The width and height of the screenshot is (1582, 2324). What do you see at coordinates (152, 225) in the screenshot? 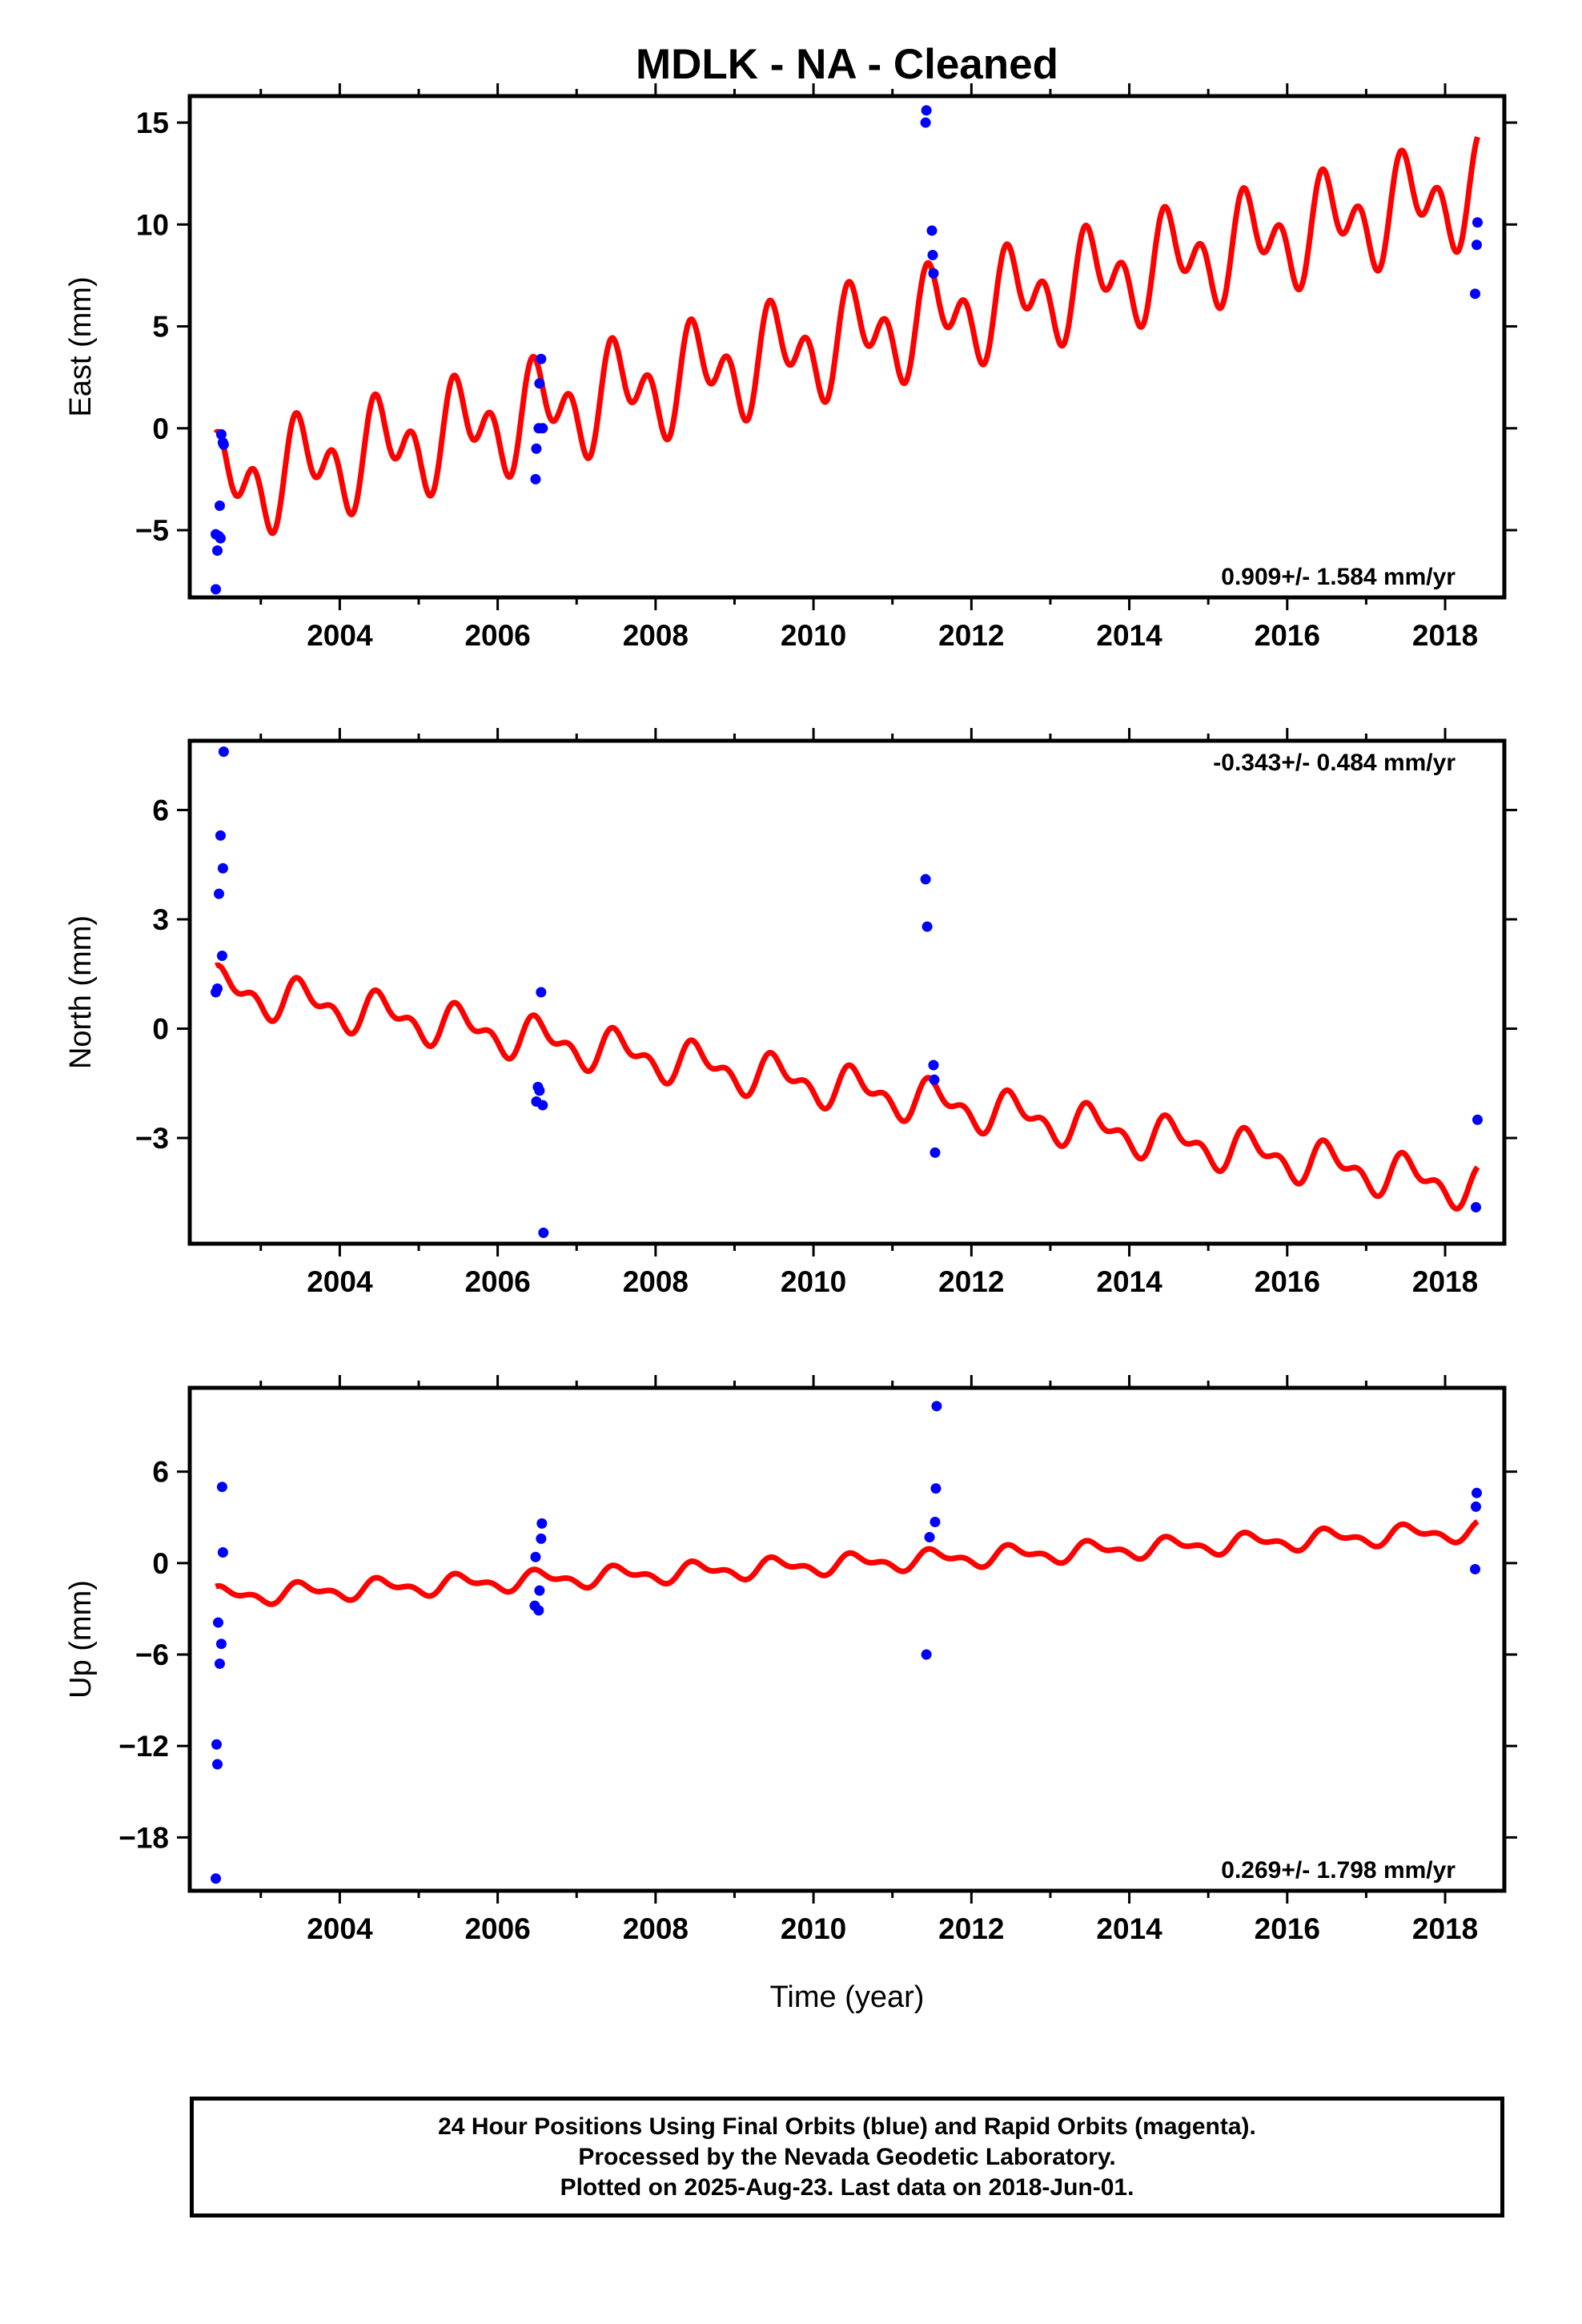
I see `east-y-tick-label: 10` at bounding box center [152, 225].